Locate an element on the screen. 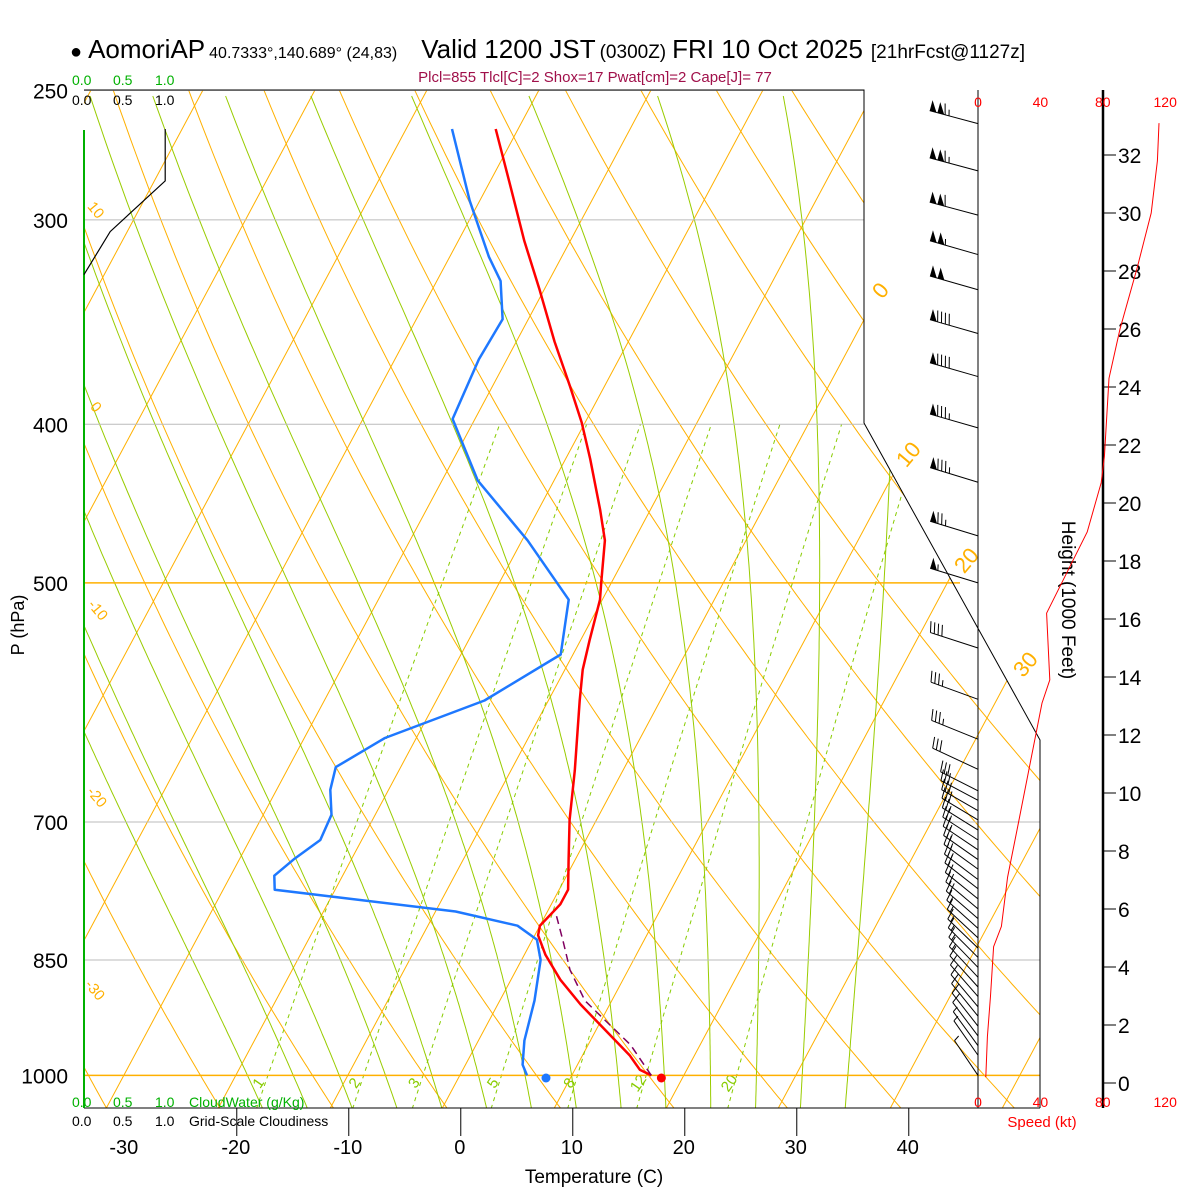  dry-adiabat-line is located at coordinates (953, 599).